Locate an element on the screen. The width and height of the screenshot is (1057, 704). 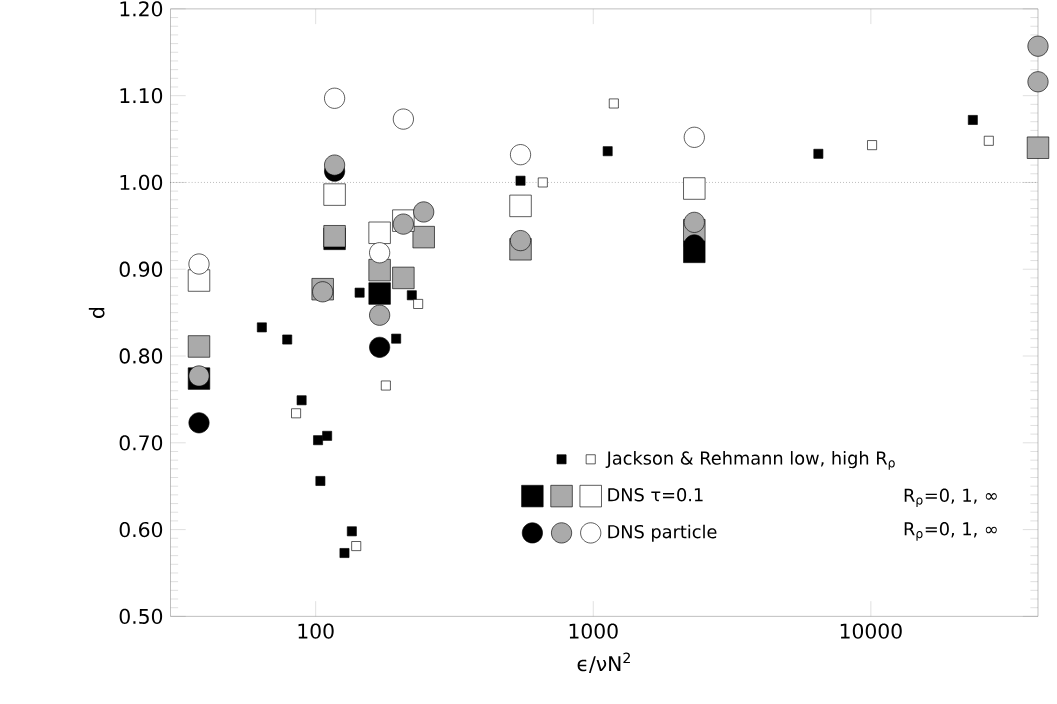
y-tick-label: 0.80 is located at coordinates (141, 356).